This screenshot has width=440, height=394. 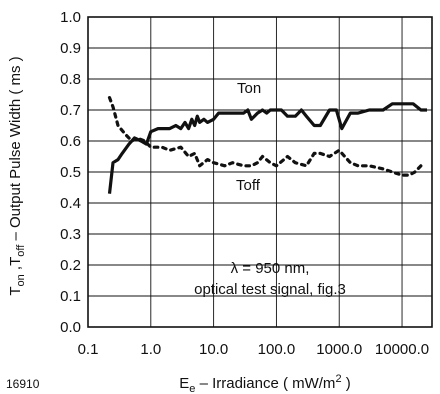 I want to click on annotation-line-1: λ = 950 nm,, so click(x=270, y=268).